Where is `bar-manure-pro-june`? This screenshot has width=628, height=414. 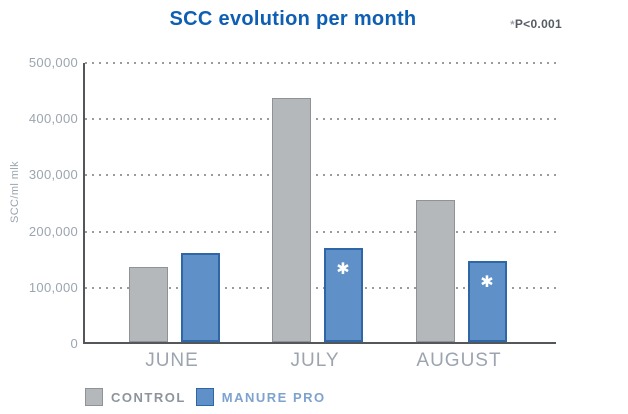 bar-manure-pro-june is located at coordinates (200, 297).